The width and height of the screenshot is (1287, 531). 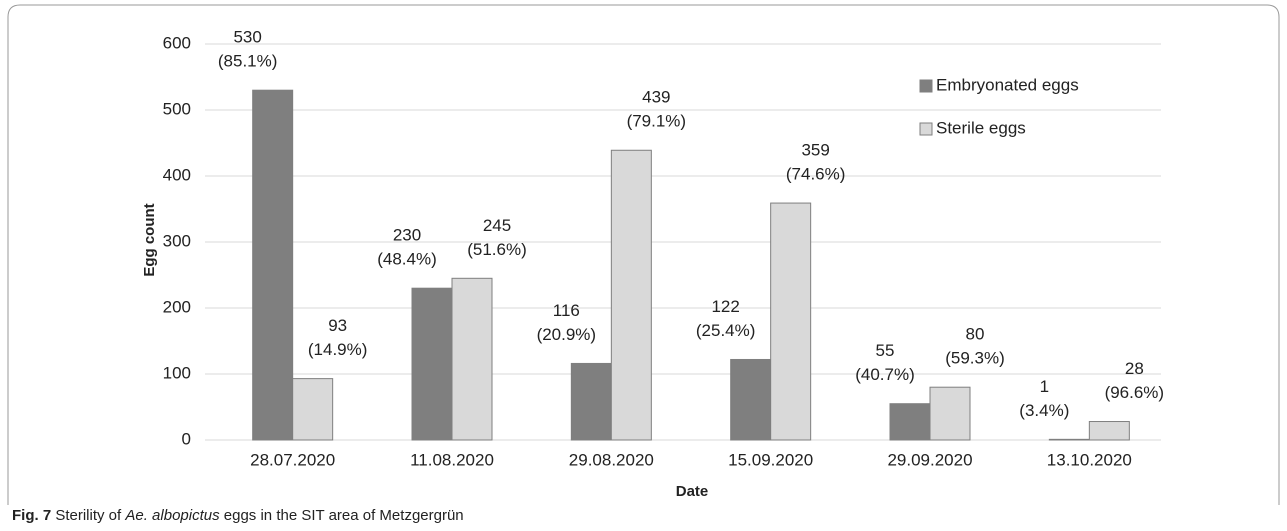 What do you see at coordinates (177, 108) in the screenshot?
I see `y-tick-label: 500` at bounding box center [177, 108].